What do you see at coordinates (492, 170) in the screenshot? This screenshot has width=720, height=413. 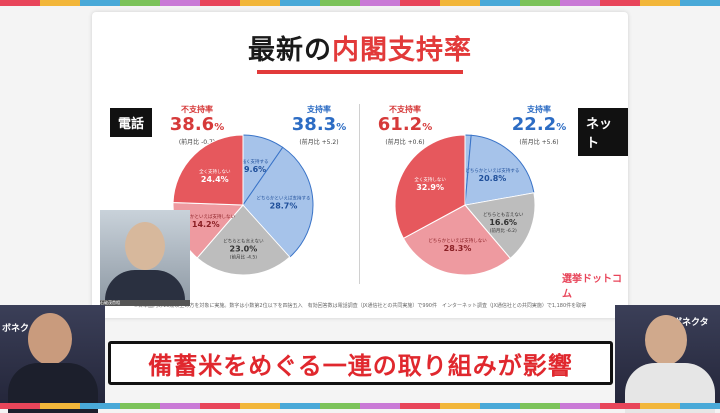 I see `net-slice-label-1: どちらかといえば支持する` at bounding box center [492, 170].